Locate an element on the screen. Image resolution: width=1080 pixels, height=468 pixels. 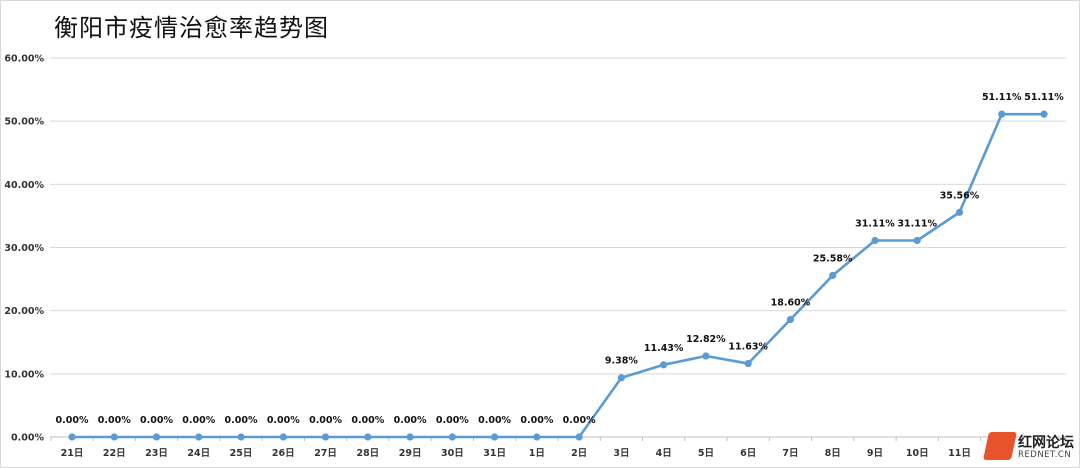
x-tick-label: 28日 is located at coordinates (367, 453).